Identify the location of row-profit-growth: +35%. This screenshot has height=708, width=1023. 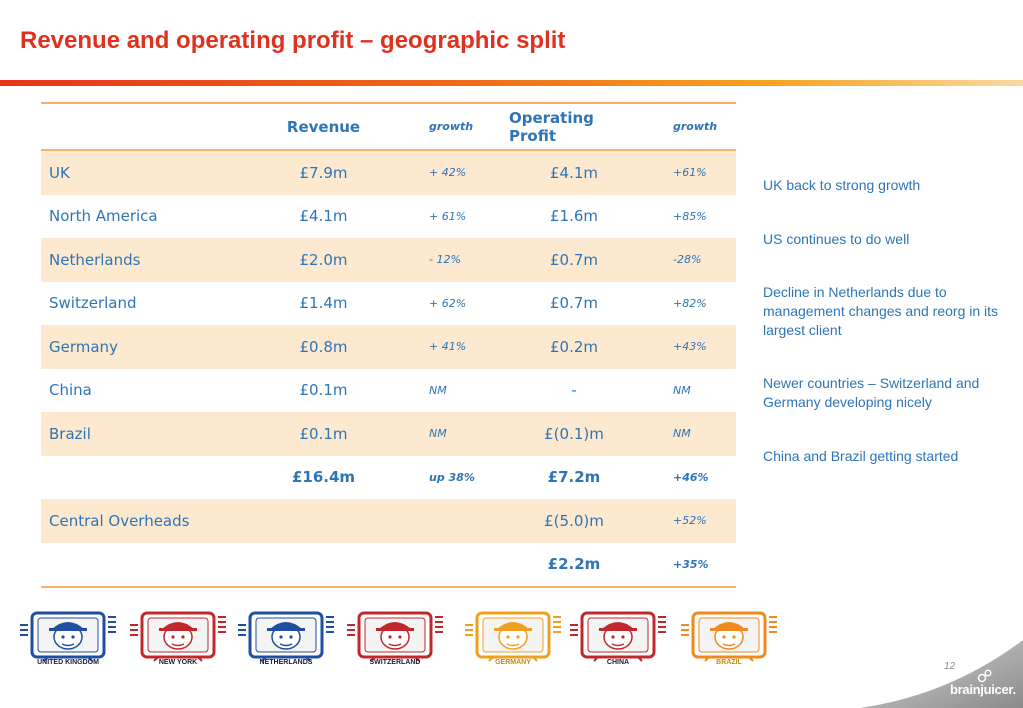
(691, 564).